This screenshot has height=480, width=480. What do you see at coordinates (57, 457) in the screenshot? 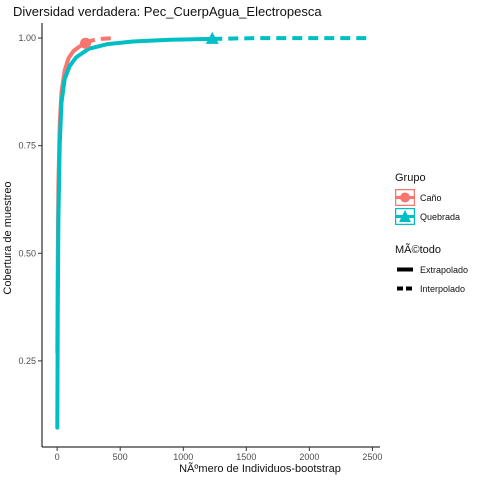
I see `x-tick-label: 0` at bounding box center [57, 457].